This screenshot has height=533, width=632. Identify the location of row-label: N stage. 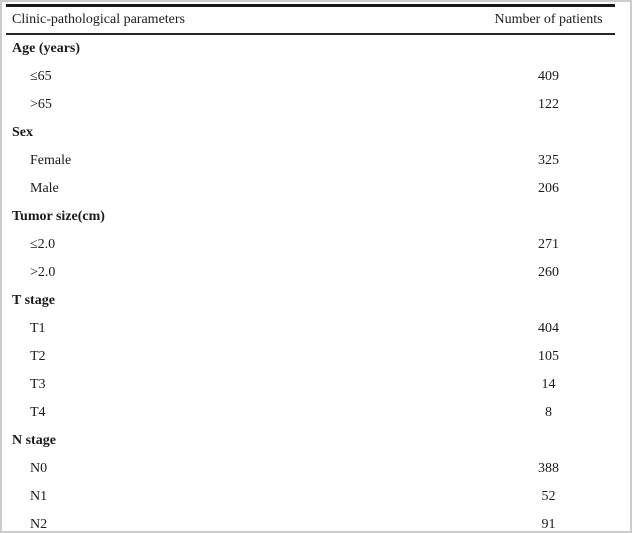
(34, 440).